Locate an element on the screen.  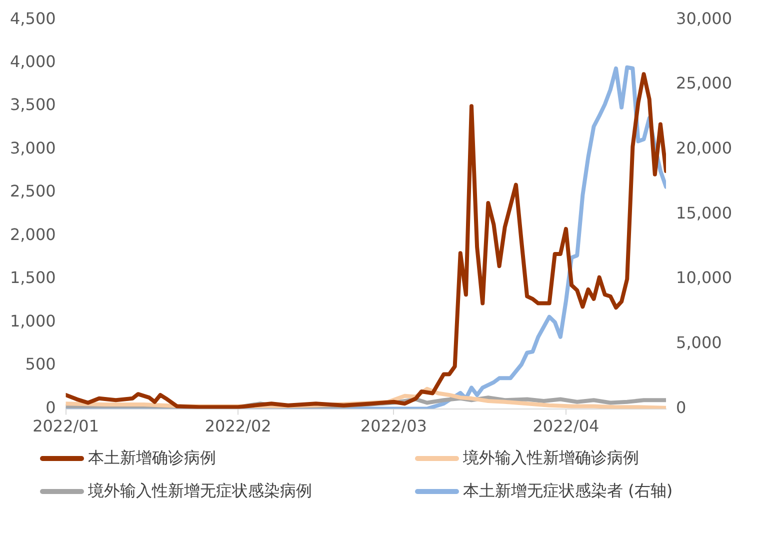
x-tick-label: 2022/04 is located at coordinates (566, 426).